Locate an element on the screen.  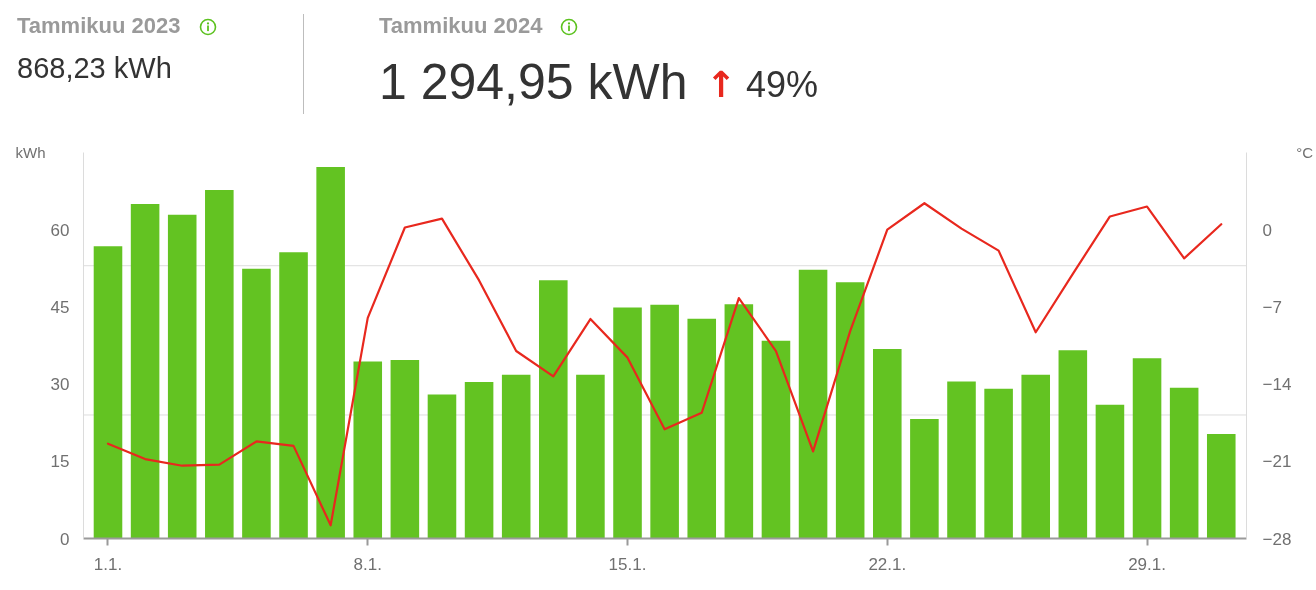
text: Tammikuu 2023 is located at coordinates (99, 25).